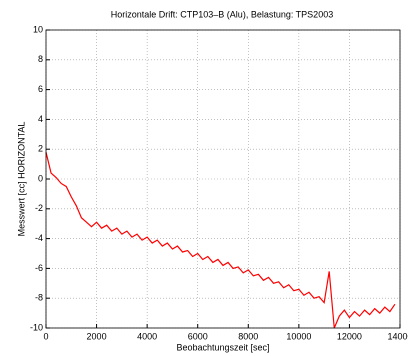  I want to click on y-tick-label: -10, so click(36, 327).